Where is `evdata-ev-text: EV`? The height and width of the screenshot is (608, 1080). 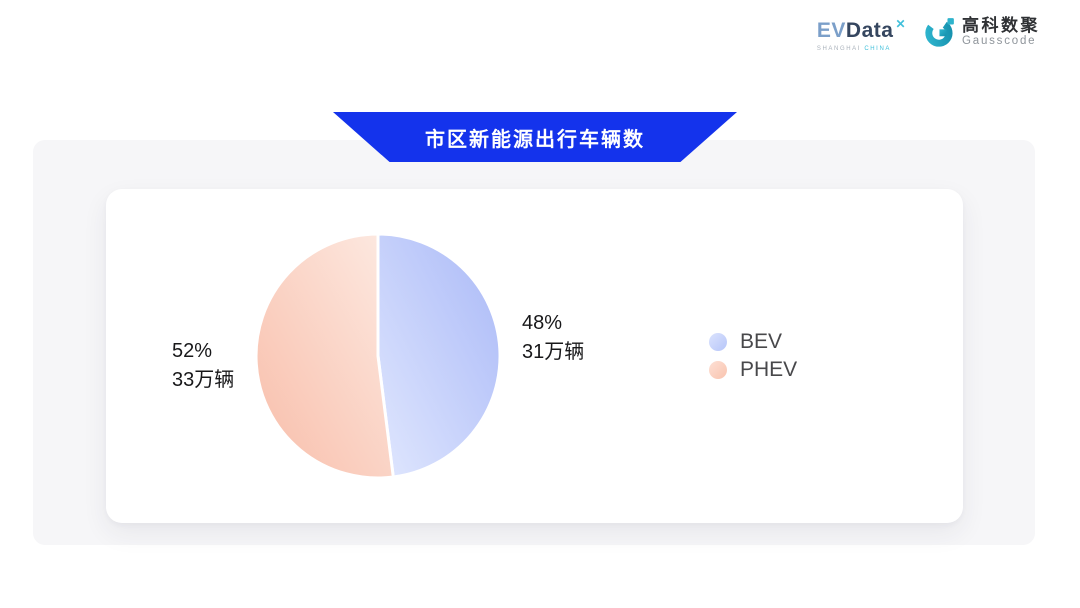 evdata-ev-text: EV is located at coordinates (831, 30).